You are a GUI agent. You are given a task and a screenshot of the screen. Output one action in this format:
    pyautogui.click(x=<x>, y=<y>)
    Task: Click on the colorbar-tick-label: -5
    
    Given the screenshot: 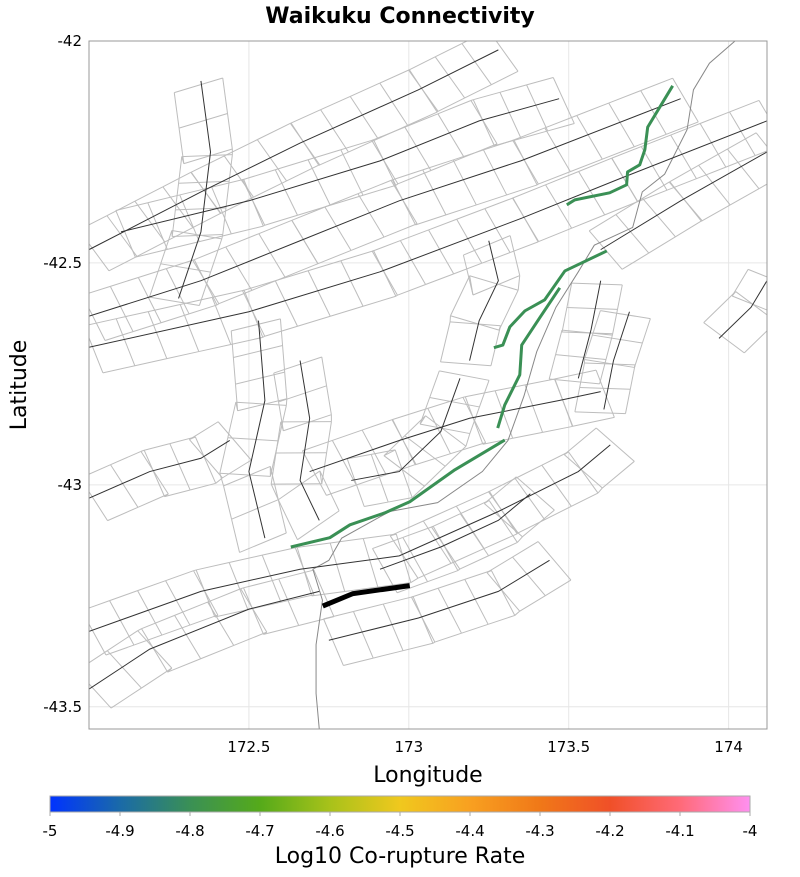 What is the action you would take?
    pyautogui.click(x=50, y=831)
    